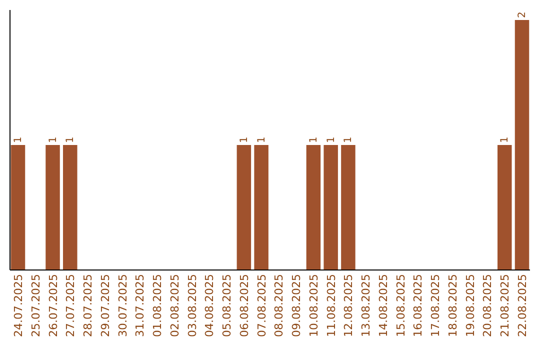 This screenshot has width=540, height=340. Describe the element at coordinates (261, 305) in the screenshot. I see `x-tick-label: 07.08.2025` at that location.